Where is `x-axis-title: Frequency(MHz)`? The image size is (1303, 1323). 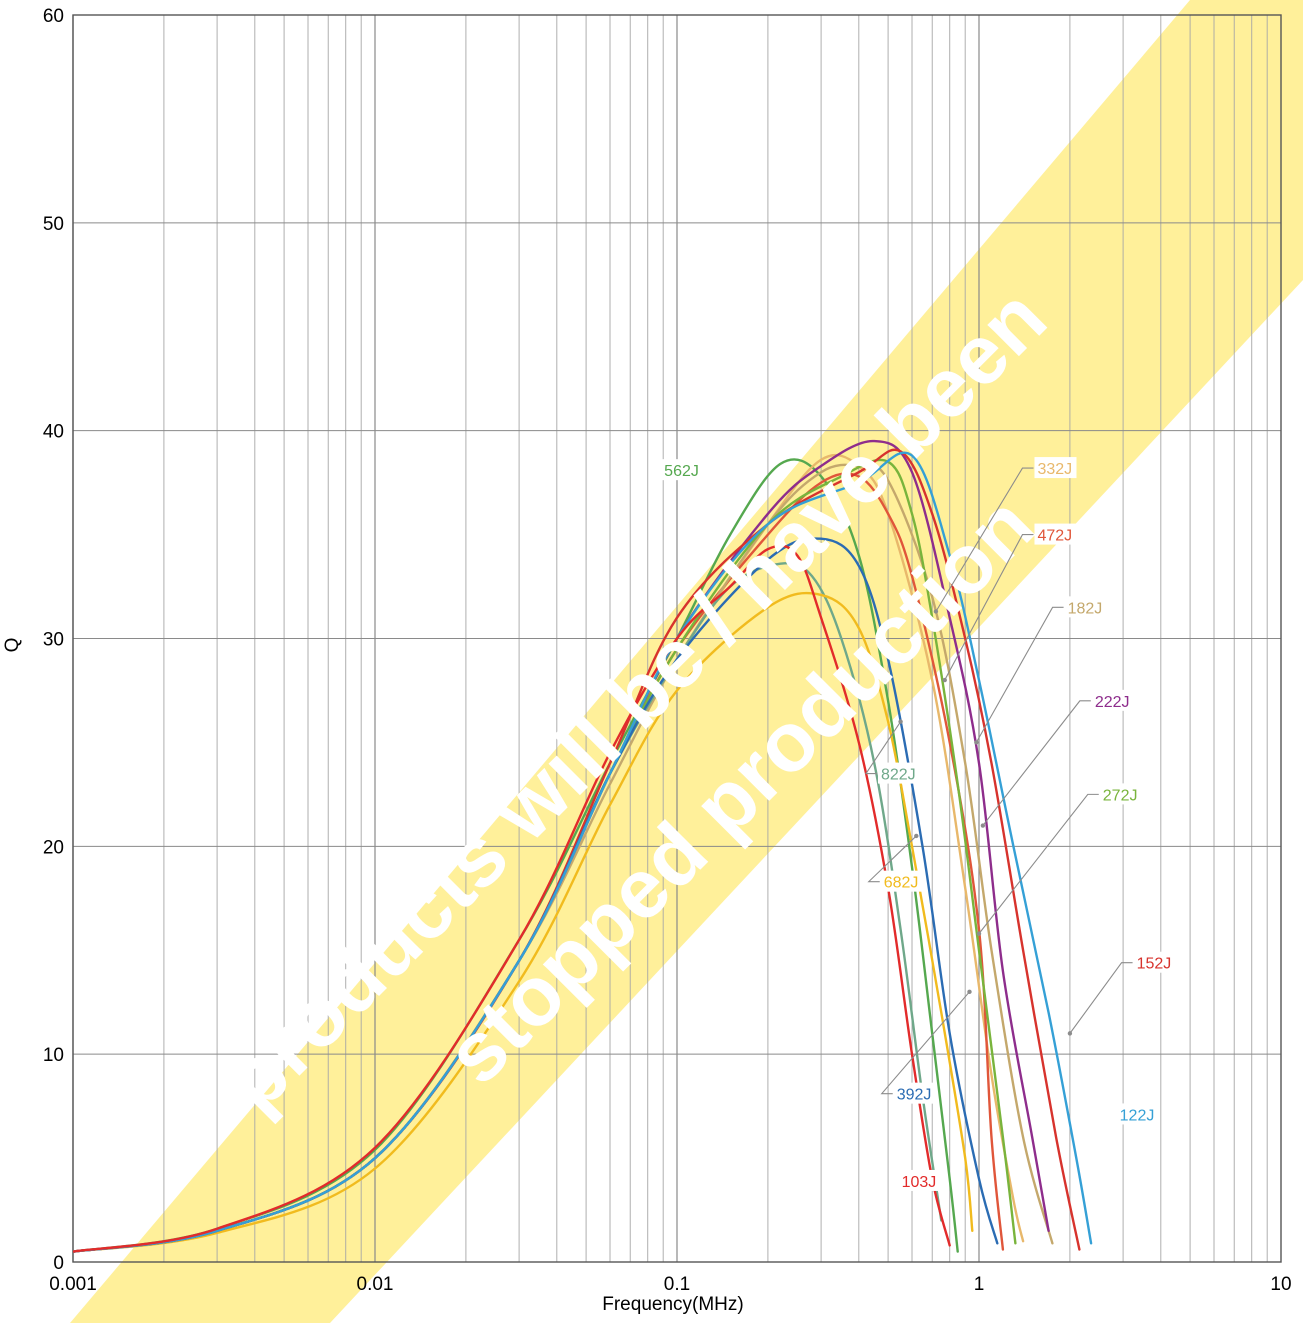 x-axis-title: Frequency(MHz) is located at coordinates (672, 1304).